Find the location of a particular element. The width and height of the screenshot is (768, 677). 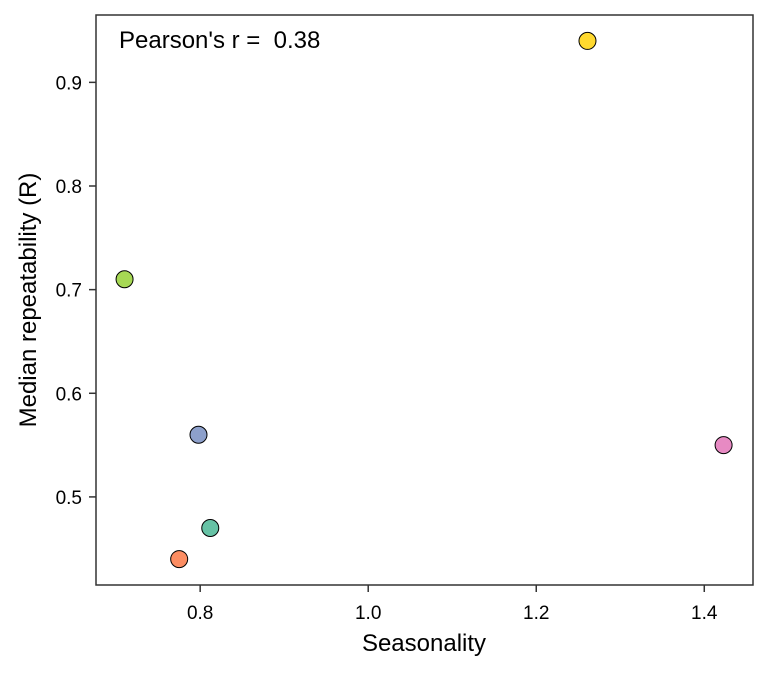

x-tick-label: 1.4 is located at coordinates (704, 613).